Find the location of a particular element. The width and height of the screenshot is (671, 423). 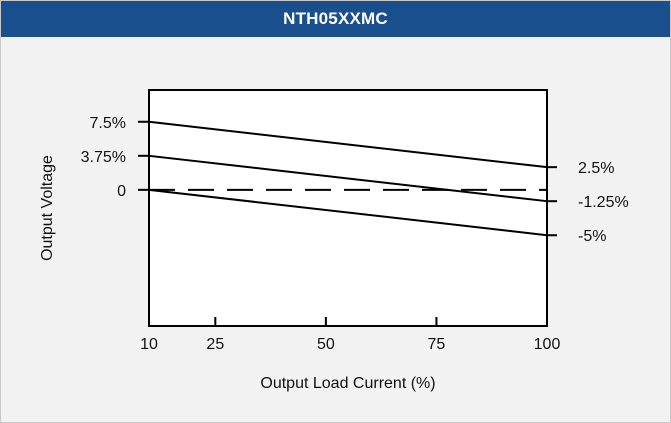

x-axis-title: Output Load Current (%) is located at coordinates (347, 383).